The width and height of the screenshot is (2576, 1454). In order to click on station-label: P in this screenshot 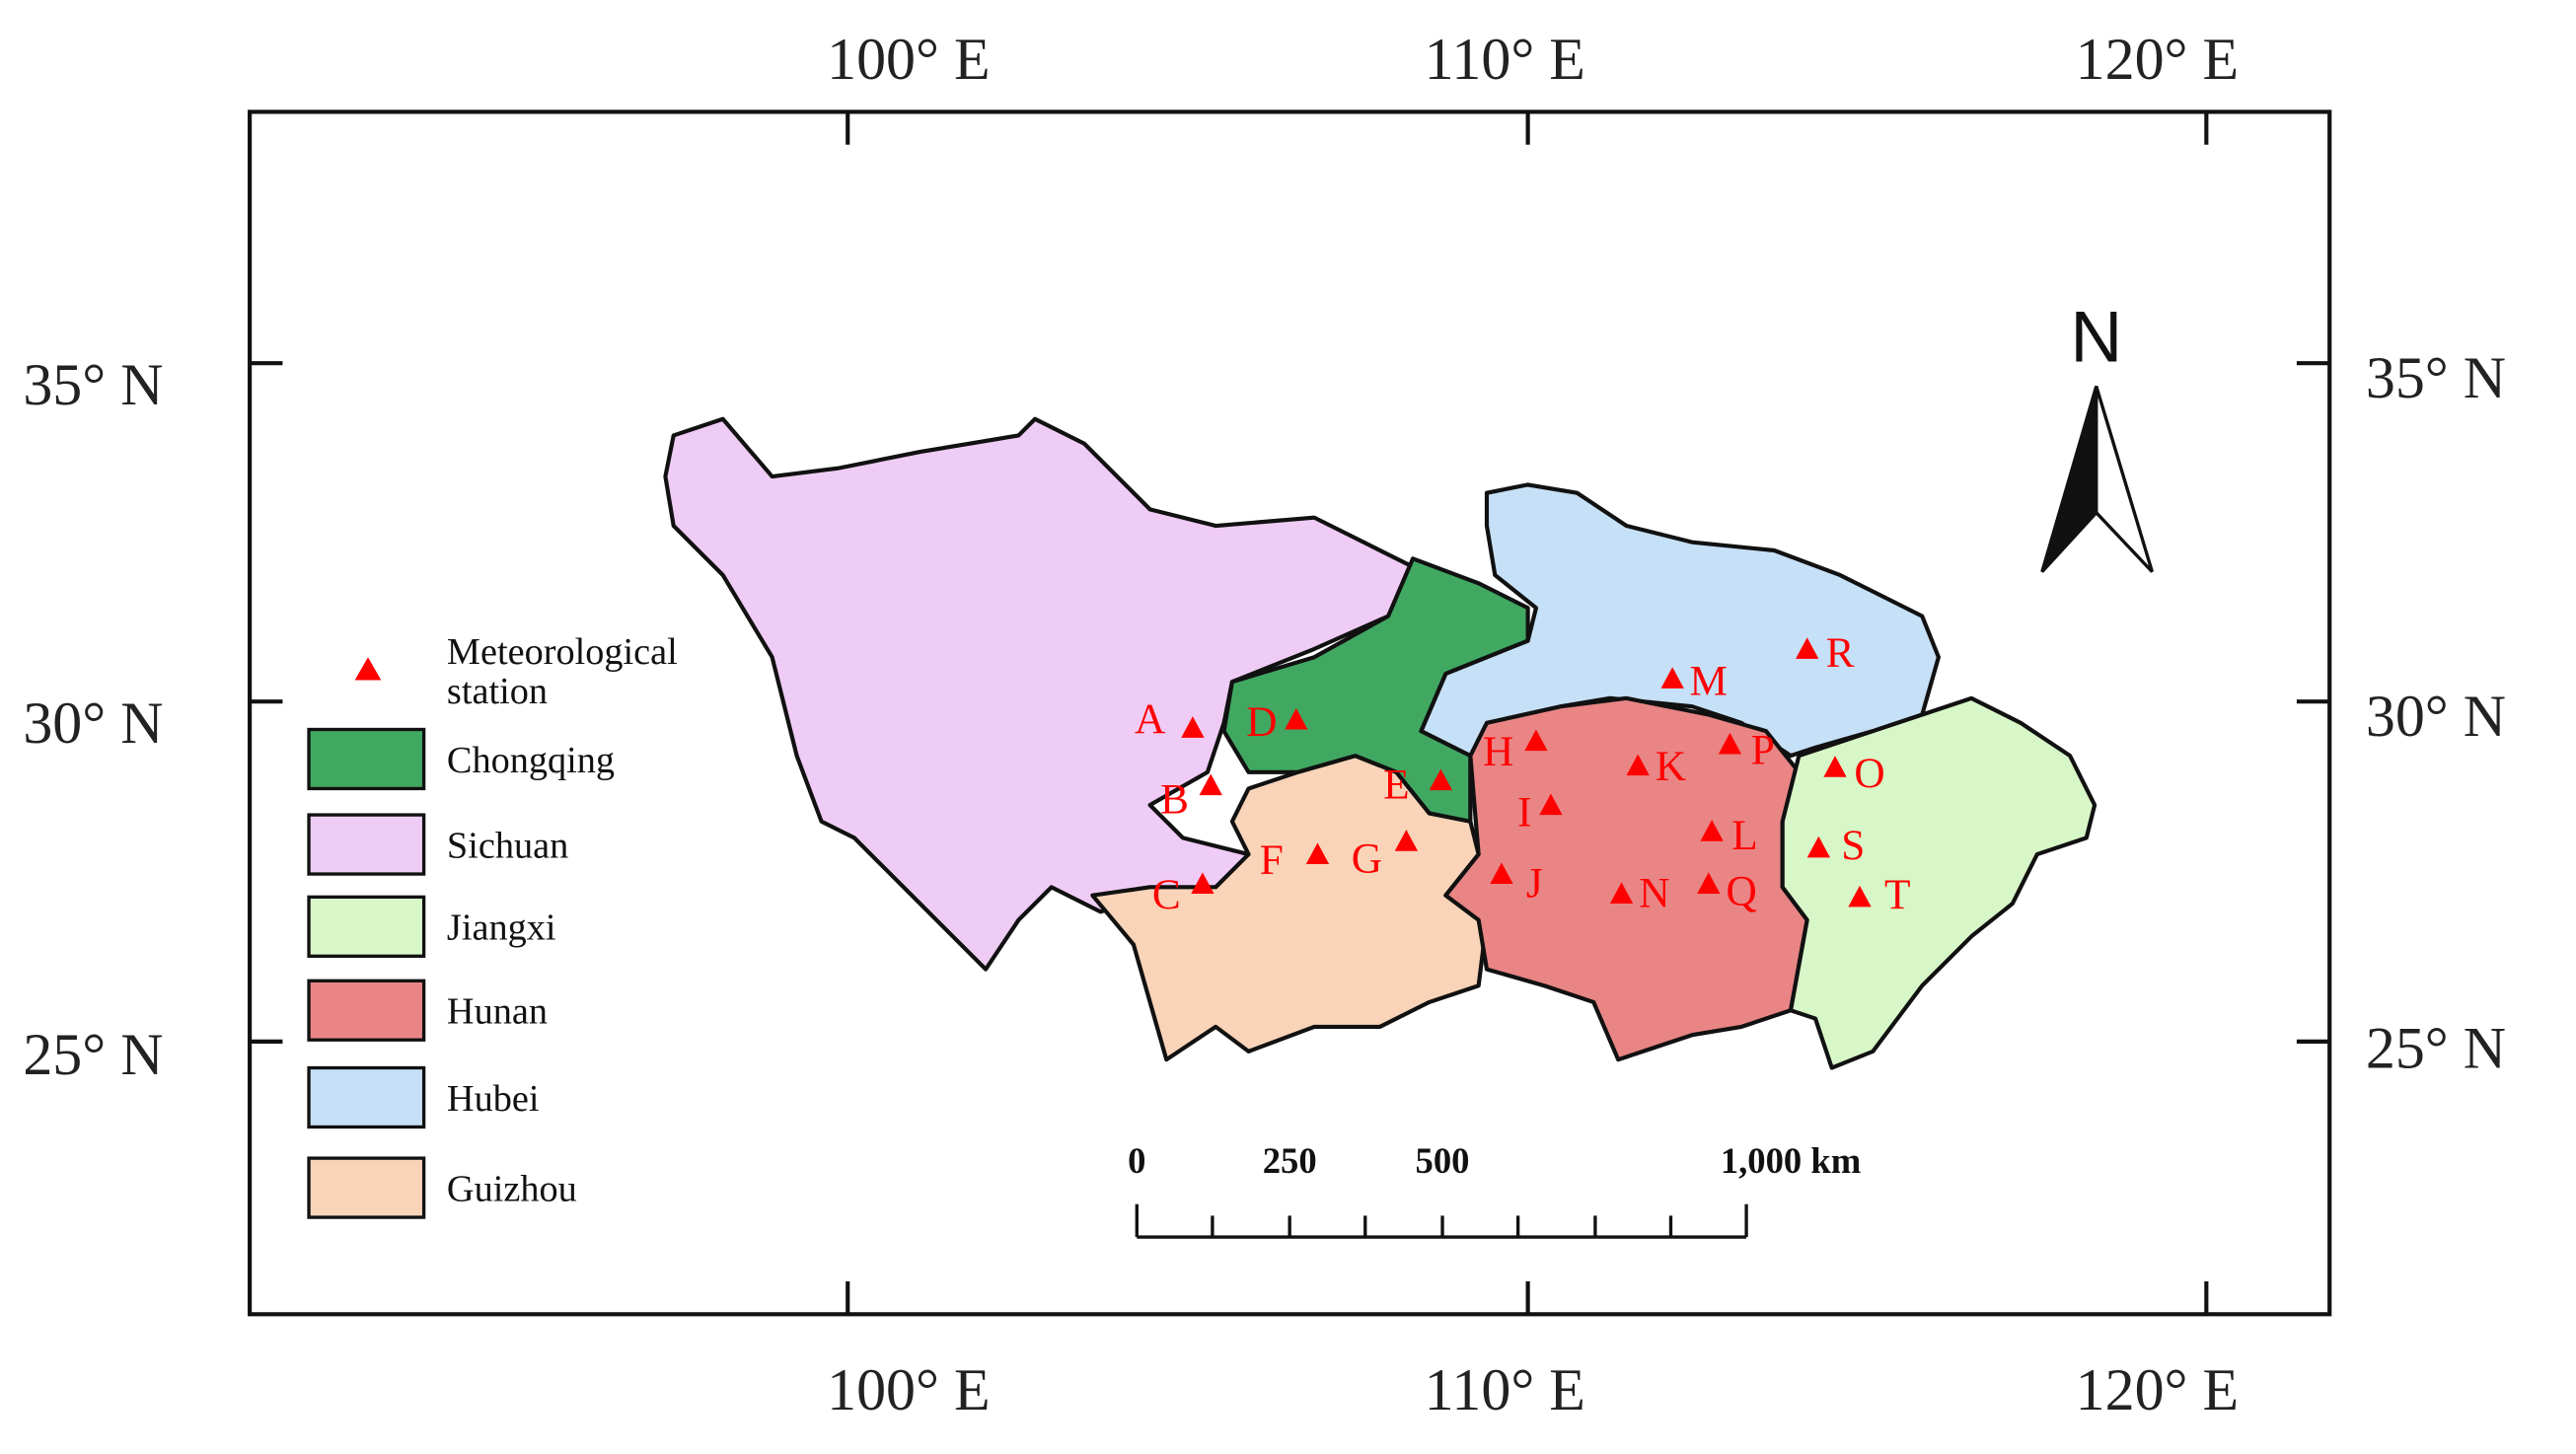, I will do `click(1763, 749)`.